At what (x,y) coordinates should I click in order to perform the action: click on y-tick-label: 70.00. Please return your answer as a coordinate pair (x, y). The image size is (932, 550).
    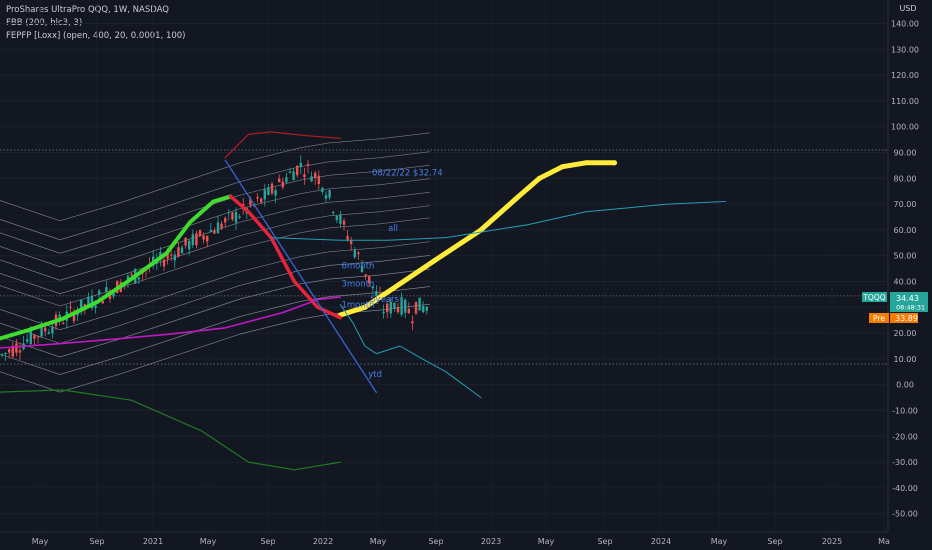
    Looking at the image, I should click on (905, 204).